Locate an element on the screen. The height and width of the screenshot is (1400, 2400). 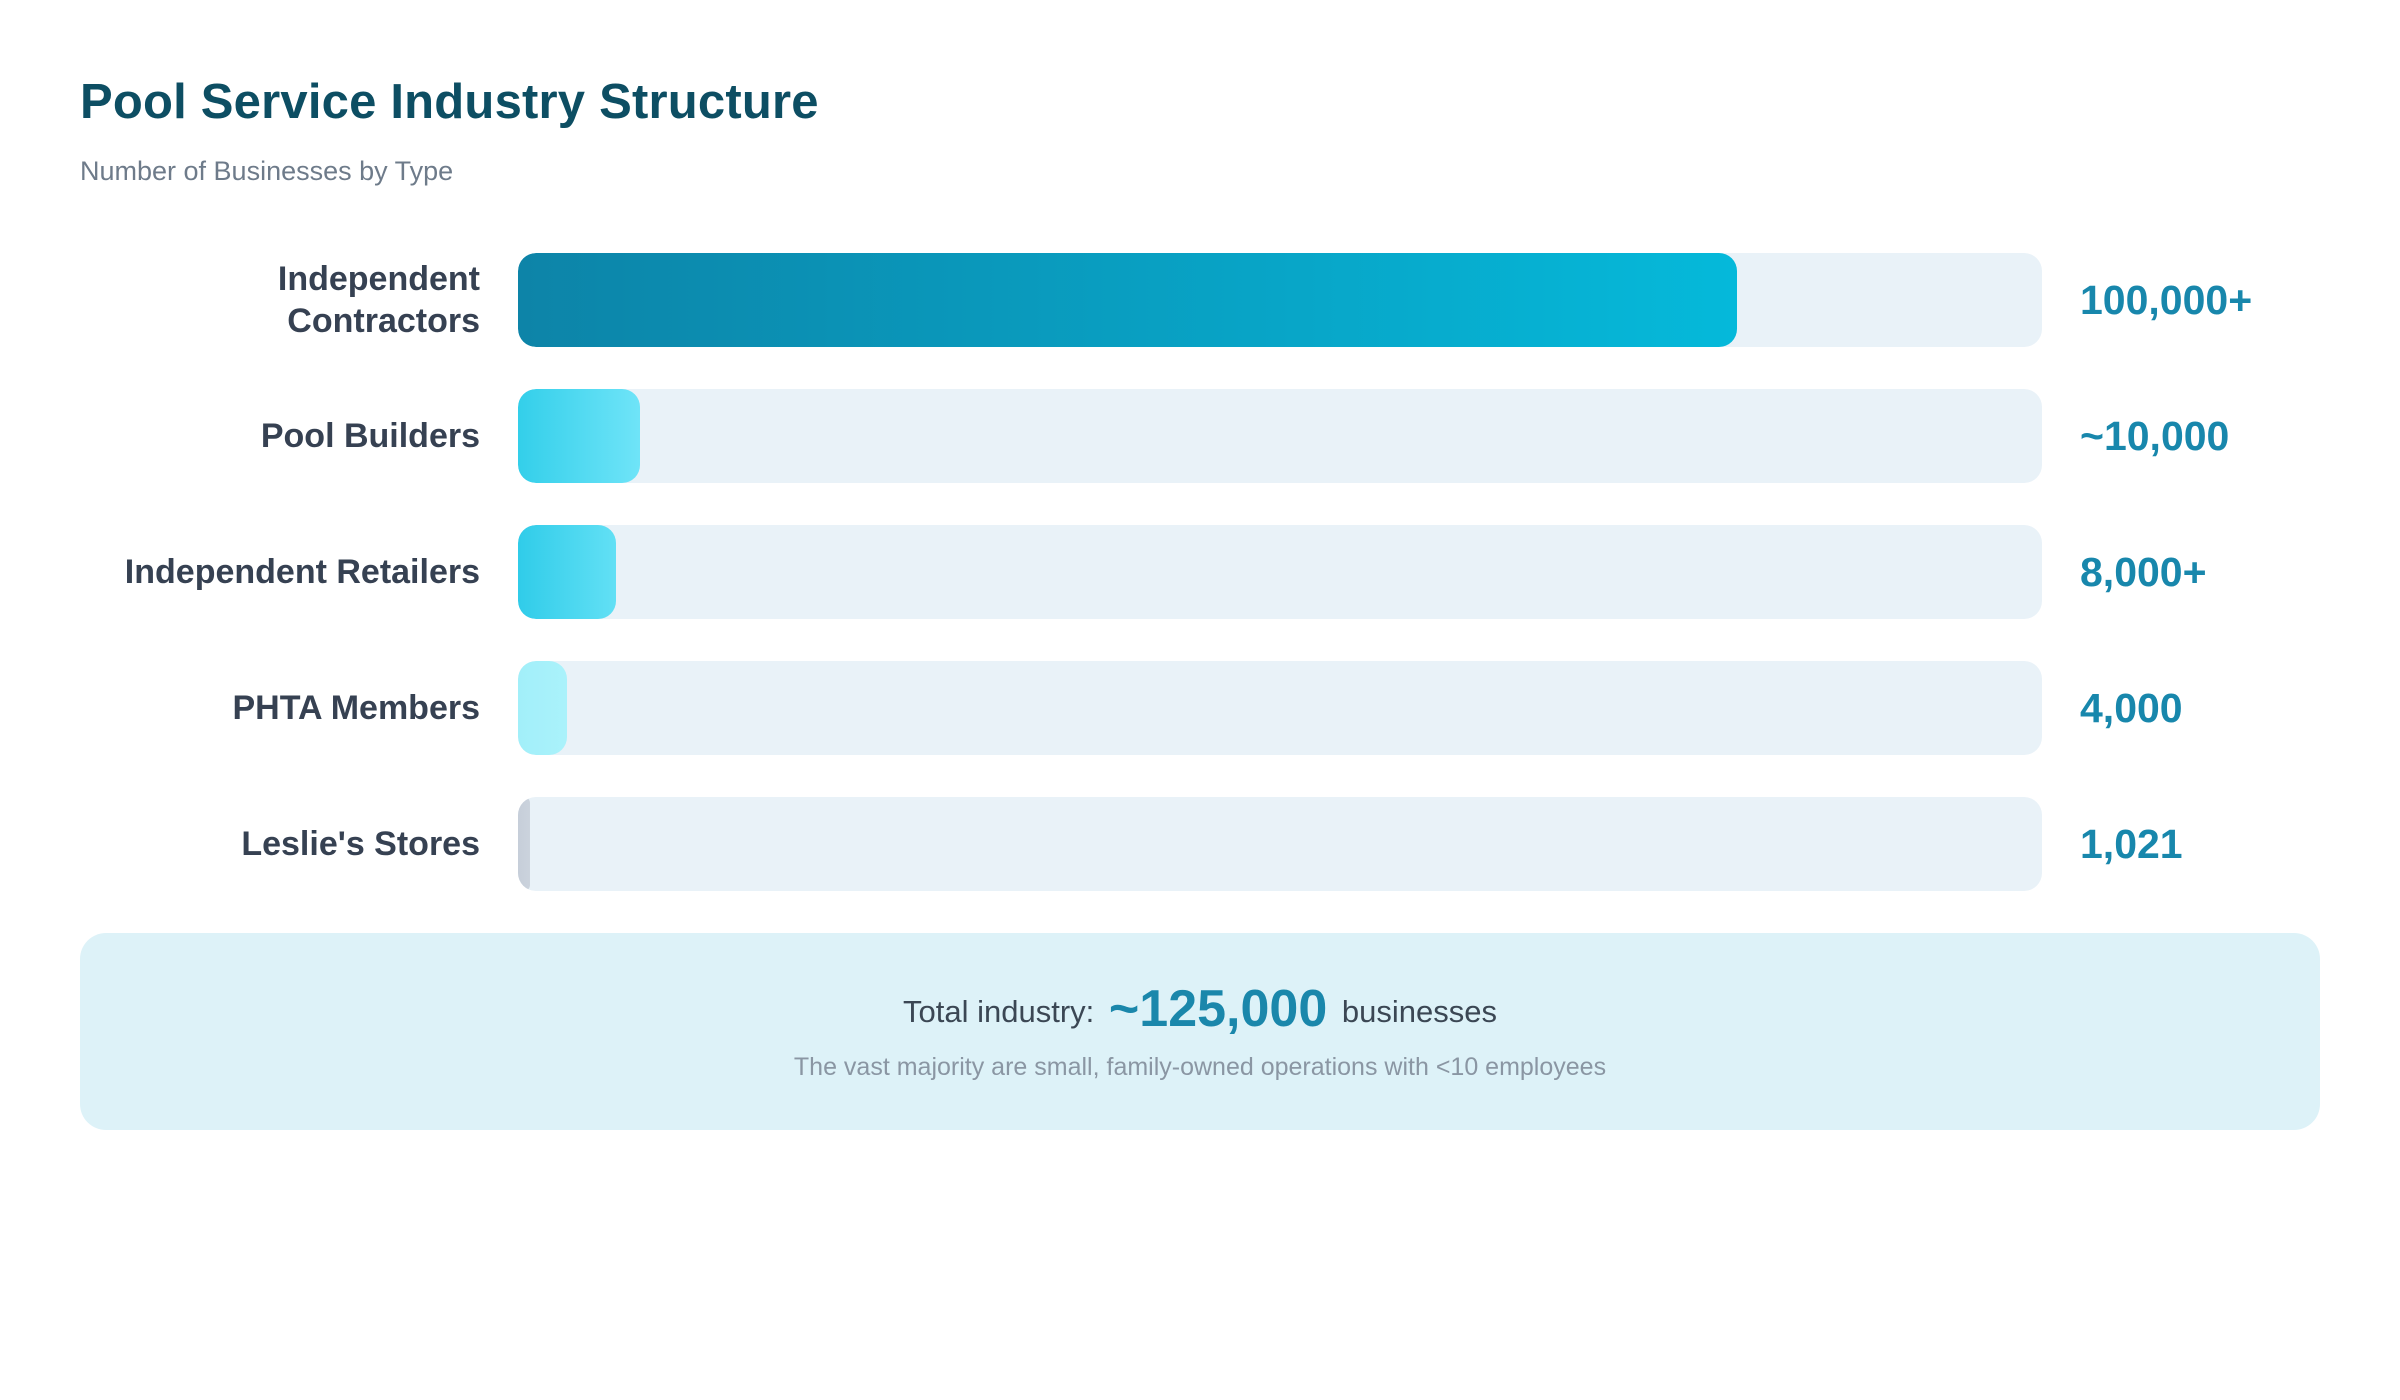
row-label: Independent Contractors is located at coordinates (378, 299).